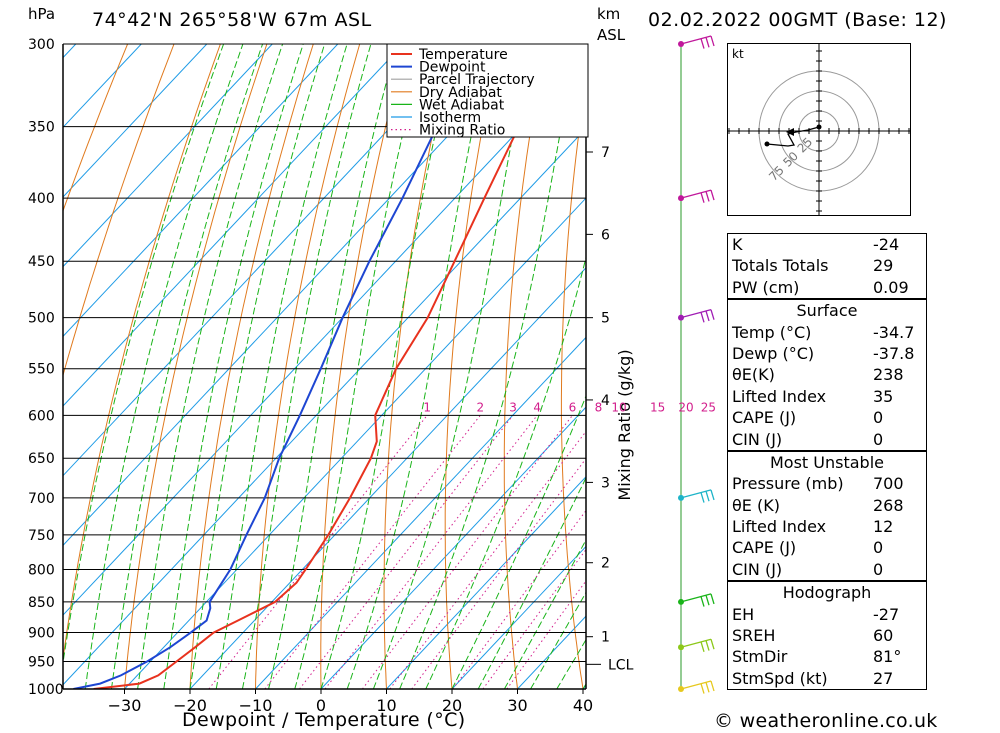 Image resolution: width=1000 pixels, height=733 pixels. I want to click on mixing-ratio-label: 1, so click(427, 407).